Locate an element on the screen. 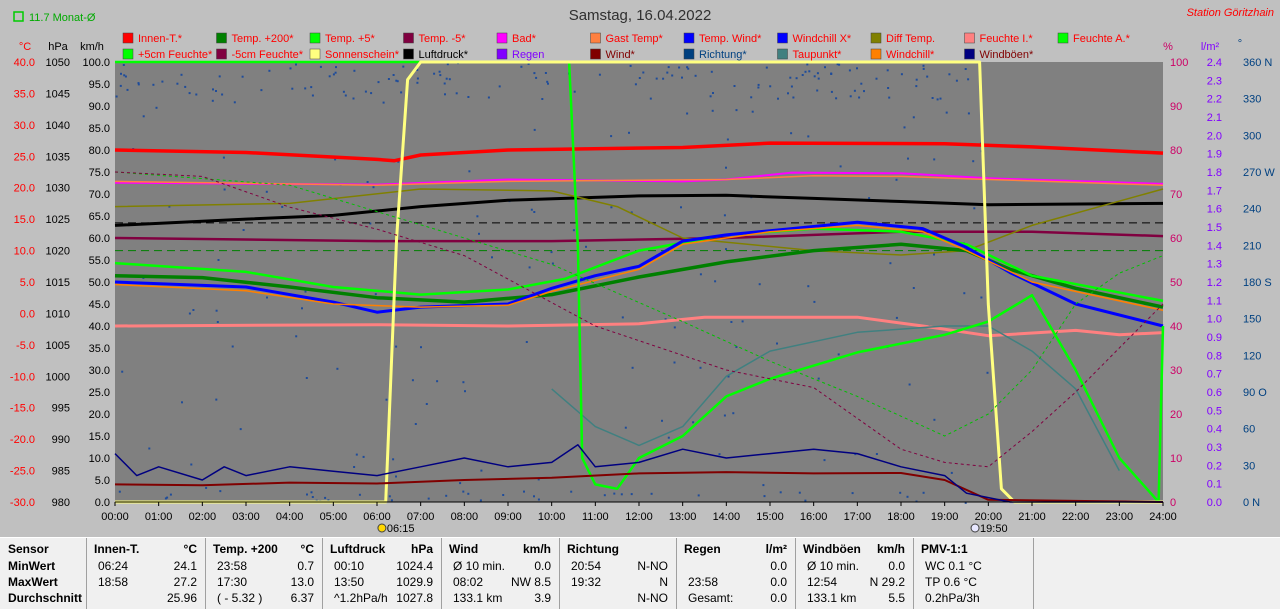 The image size is (1280, 609). sunrise-icon is located at coordinates (382, 528).